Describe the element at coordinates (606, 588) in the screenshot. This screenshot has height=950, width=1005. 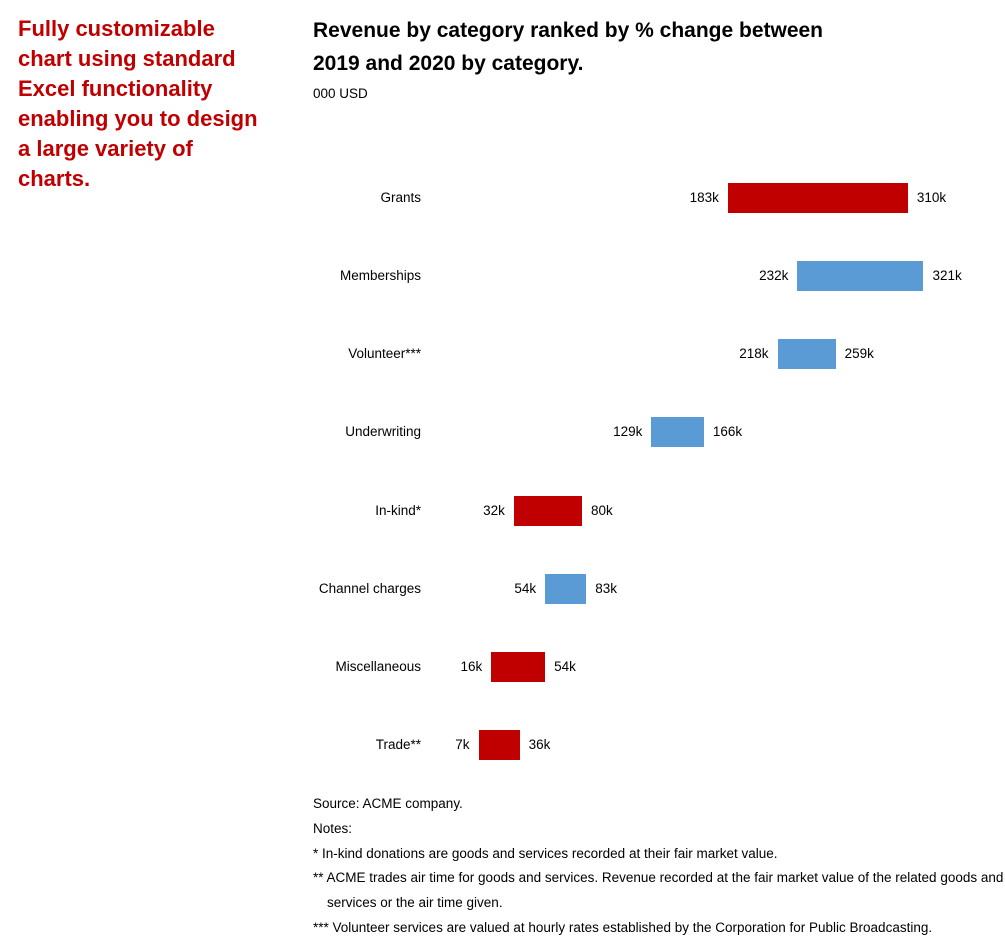
I see `bar-end-value: 83k` at that location.